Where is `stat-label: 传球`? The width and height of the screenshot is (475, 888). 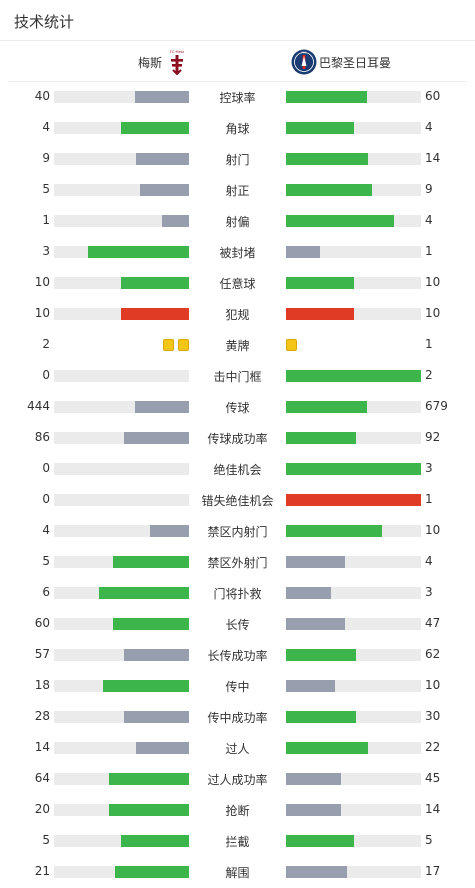 stat-label: 传球 is located at coordinates (237, 408).